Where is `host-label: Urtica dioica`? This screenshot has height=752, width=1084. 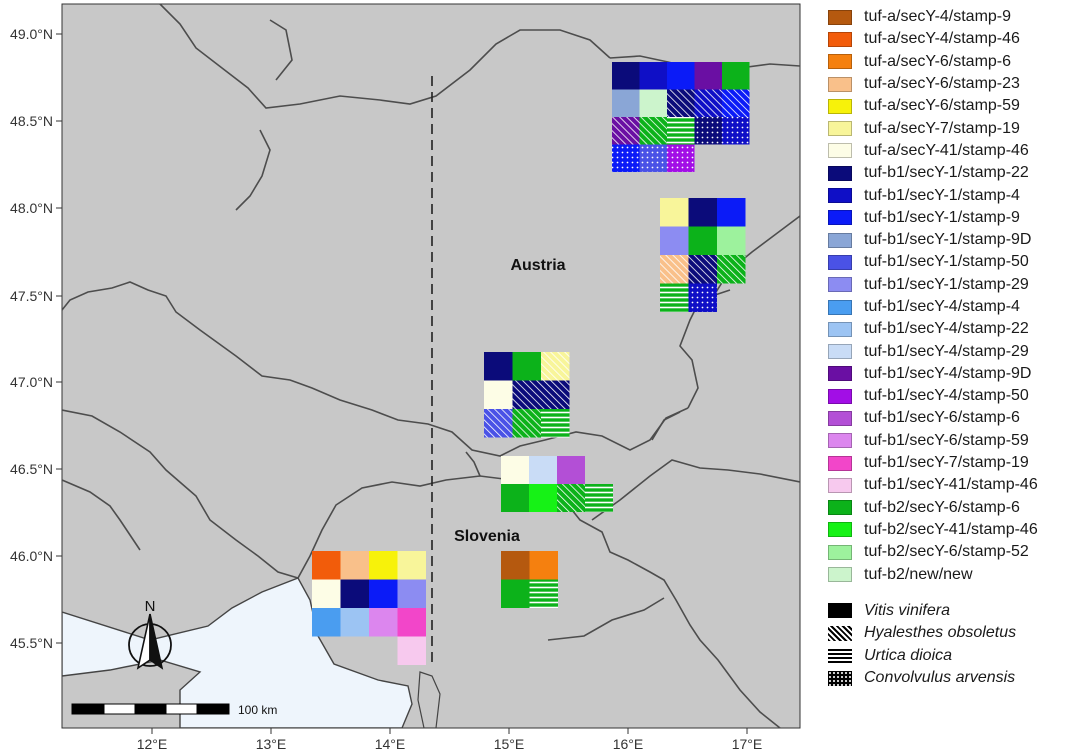 host-label: Urtica dioica is located at coordinates (908, 655).